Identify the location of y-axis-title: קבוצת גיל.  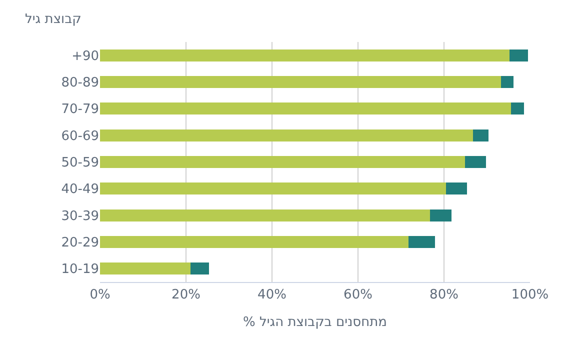
(53, 19).